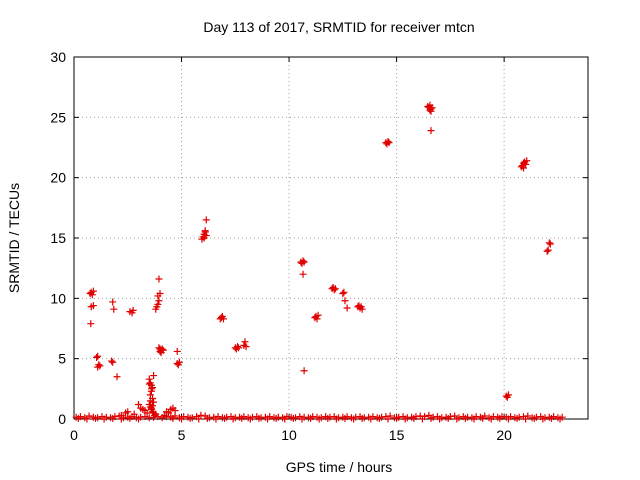 The width and height of the screenshot is (640, 480). Describe the element at coordinates (62, 359) in the screenshot. I see `y-tick-label: 5` at that location.